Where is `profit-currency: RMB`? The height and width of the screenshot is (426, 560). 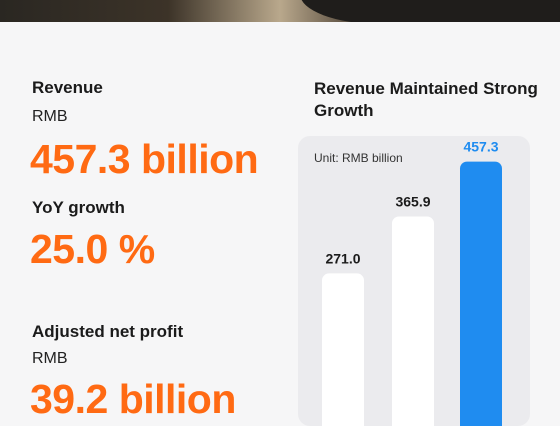
profit-currency: RMB is located at coordinates (50, 358).